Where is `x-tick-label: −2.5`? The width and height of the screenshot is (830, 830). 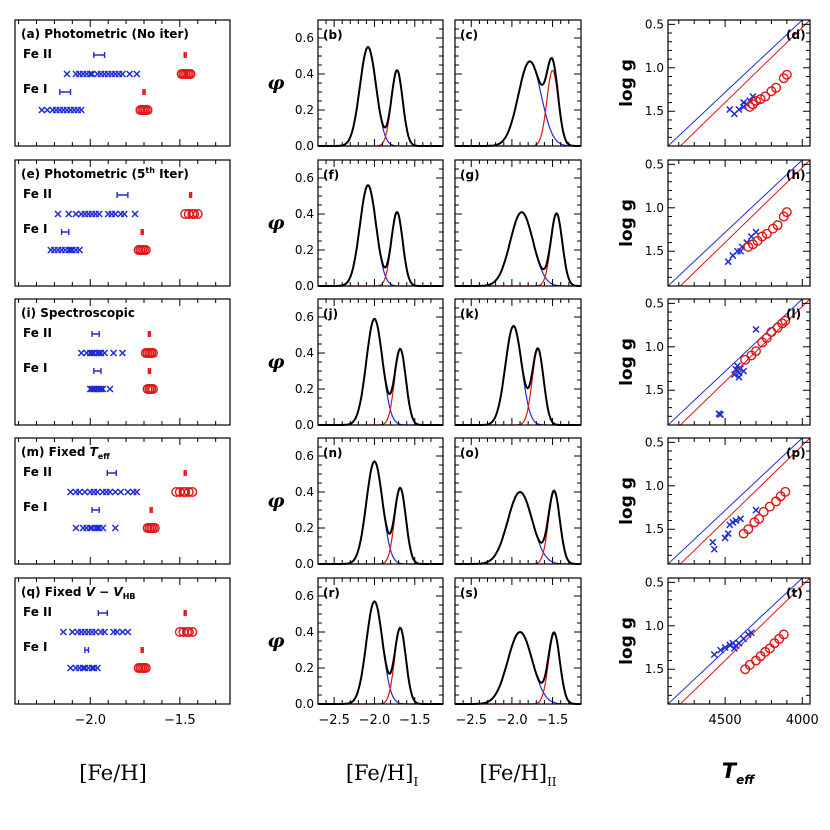
x-tick-label: −2.5 is located at coordinates (334, 720).